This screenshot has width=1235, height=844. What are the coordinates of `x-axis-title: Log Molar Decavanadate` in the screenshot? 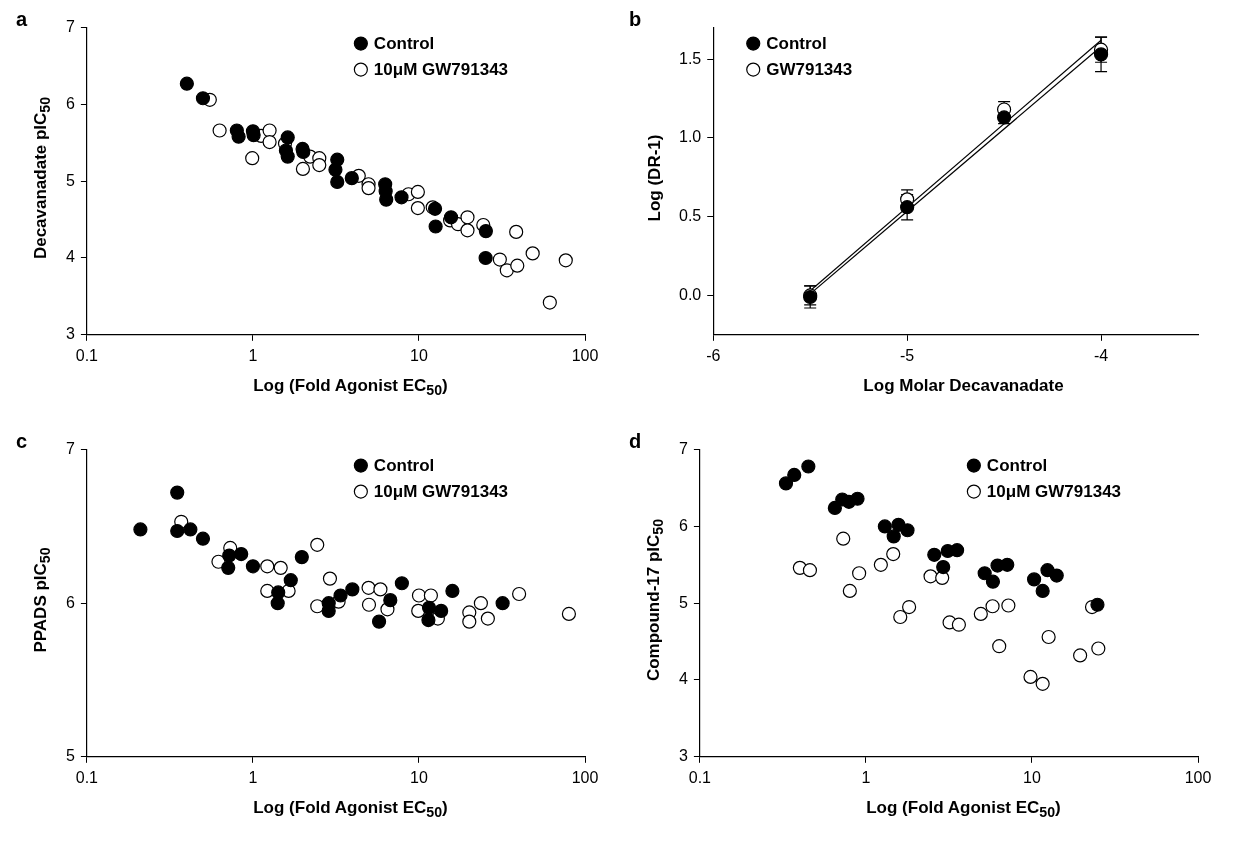 It's located at (963, 386).